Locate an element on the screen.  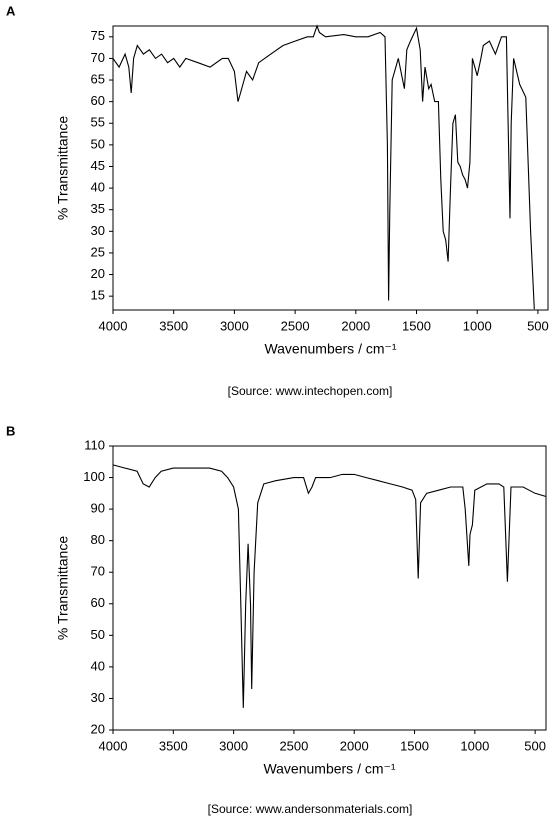
source-note: [Source: www.andersonmaterials.com] is located at coordinates (310, 809).